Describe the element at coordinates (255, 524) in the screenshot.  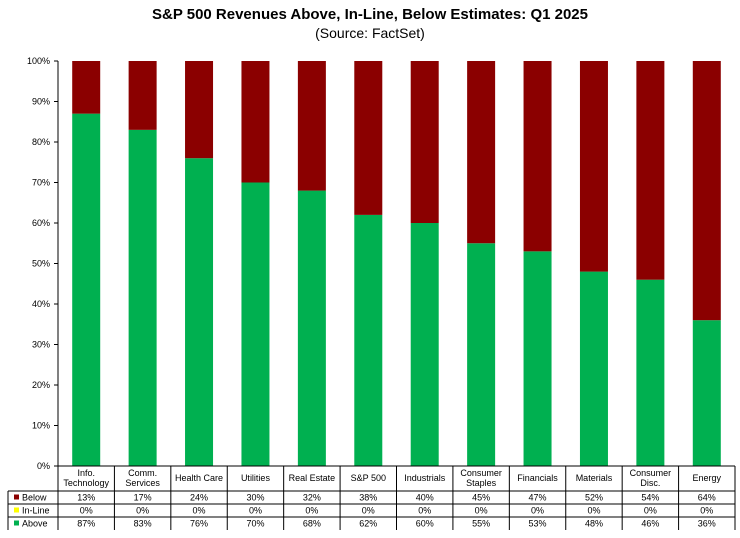
I see `data-label-above: 70%` at that location.